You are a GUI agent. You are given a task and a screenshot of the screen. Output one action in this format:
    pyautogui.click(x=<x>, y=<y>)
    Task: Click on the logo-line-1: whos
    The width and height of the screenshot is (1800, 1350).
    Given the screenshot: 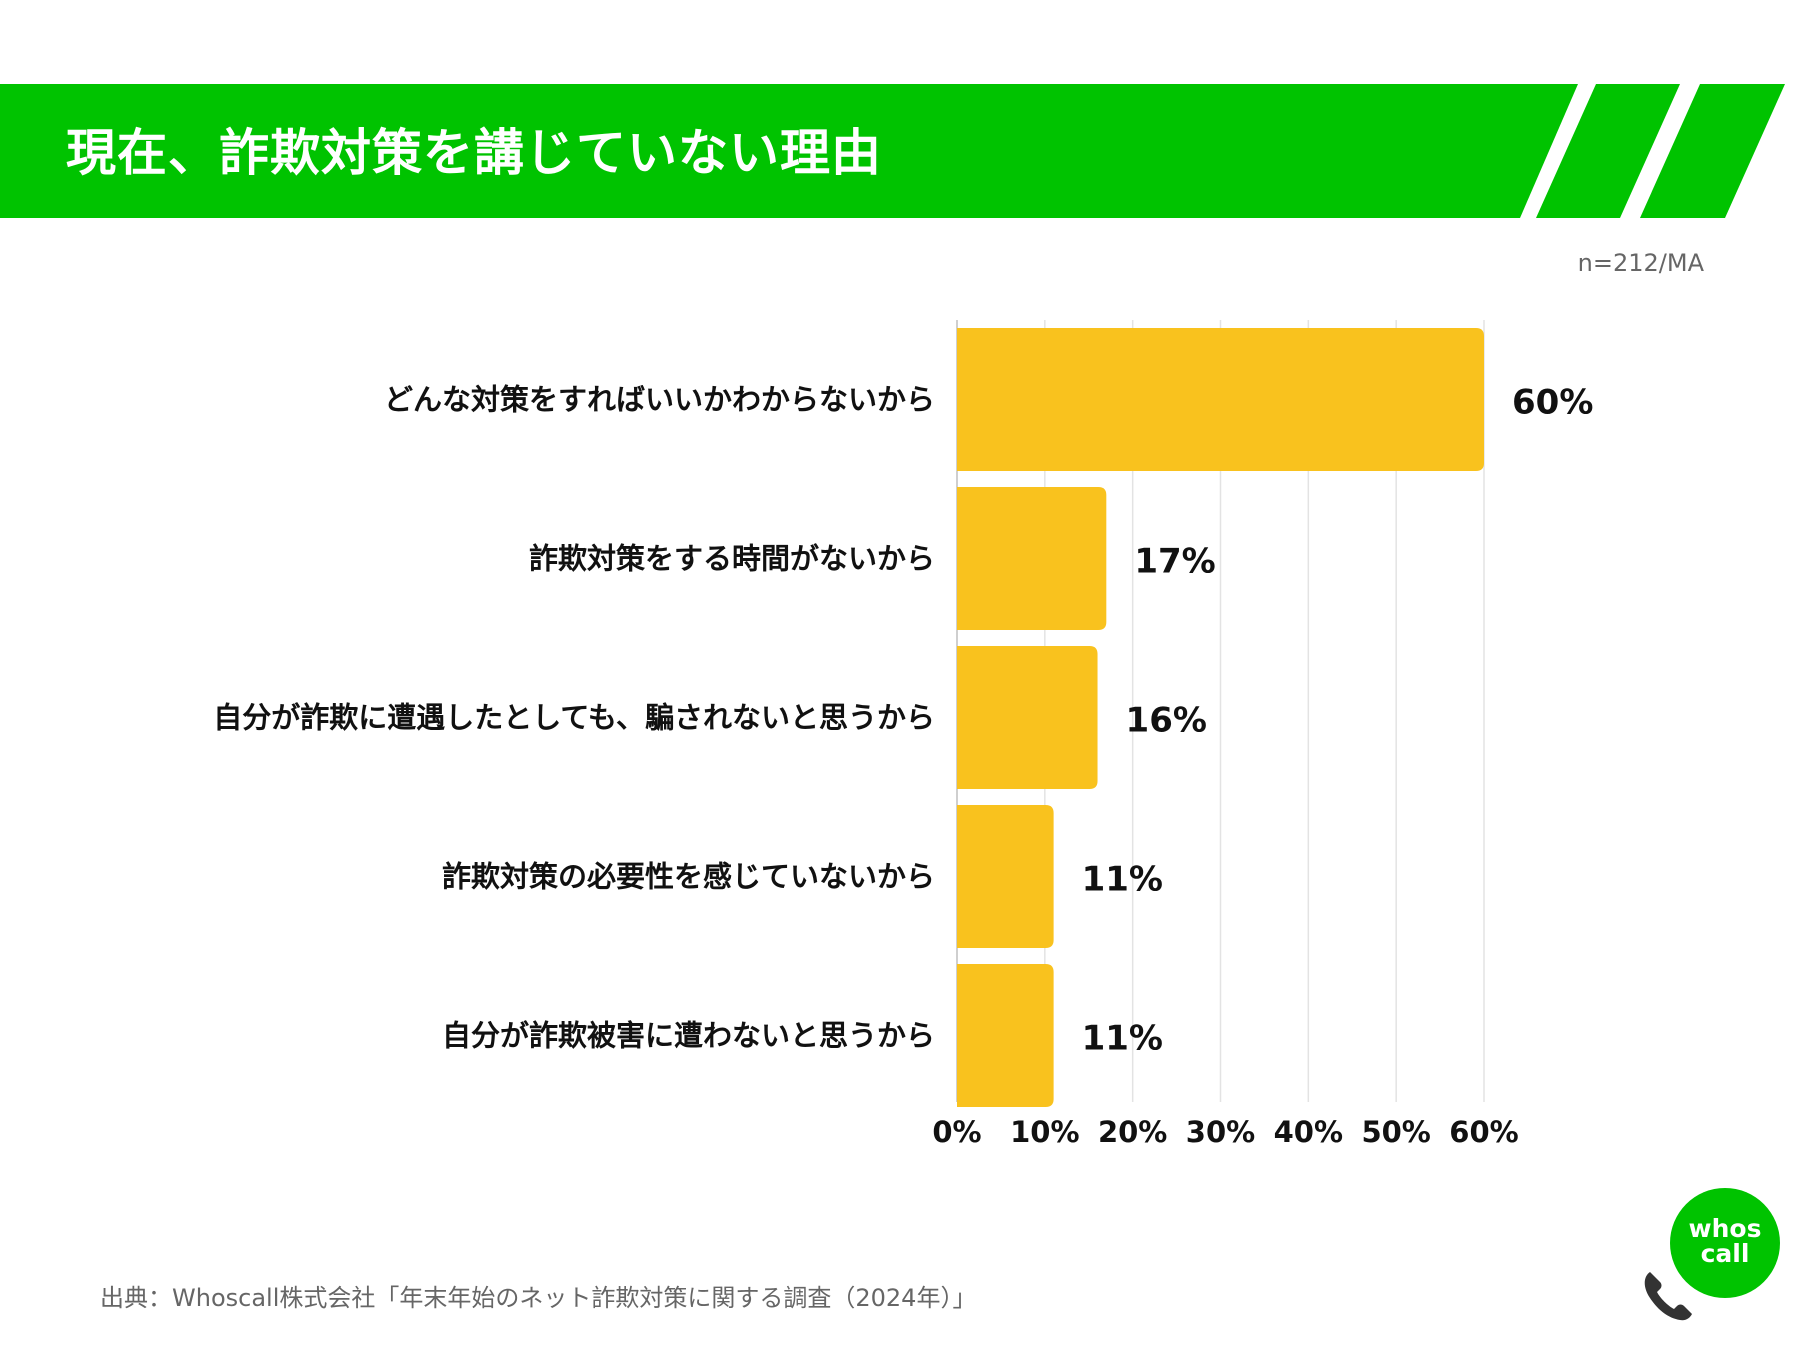 What is the action you would take?
    pyautogui.click(x=1725, y=1228)
    